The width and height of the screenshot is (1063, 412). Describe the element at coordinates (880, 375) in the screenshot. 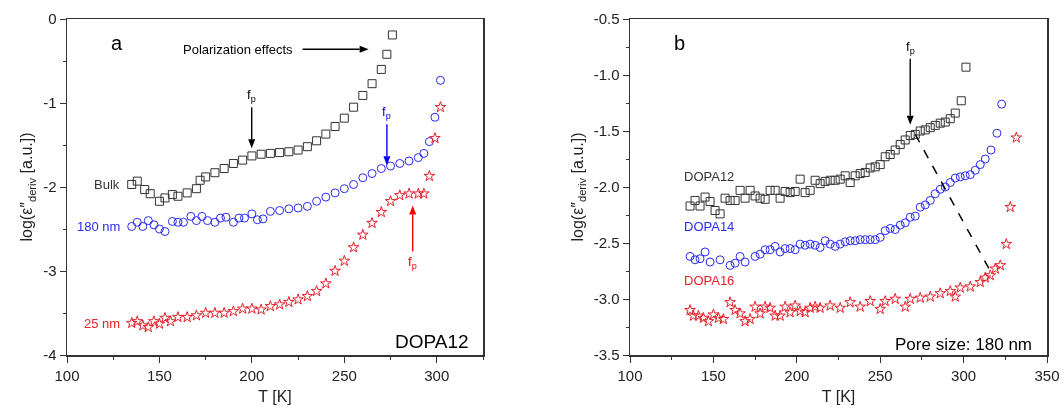

I see `x-tick-label: 250` at that location.